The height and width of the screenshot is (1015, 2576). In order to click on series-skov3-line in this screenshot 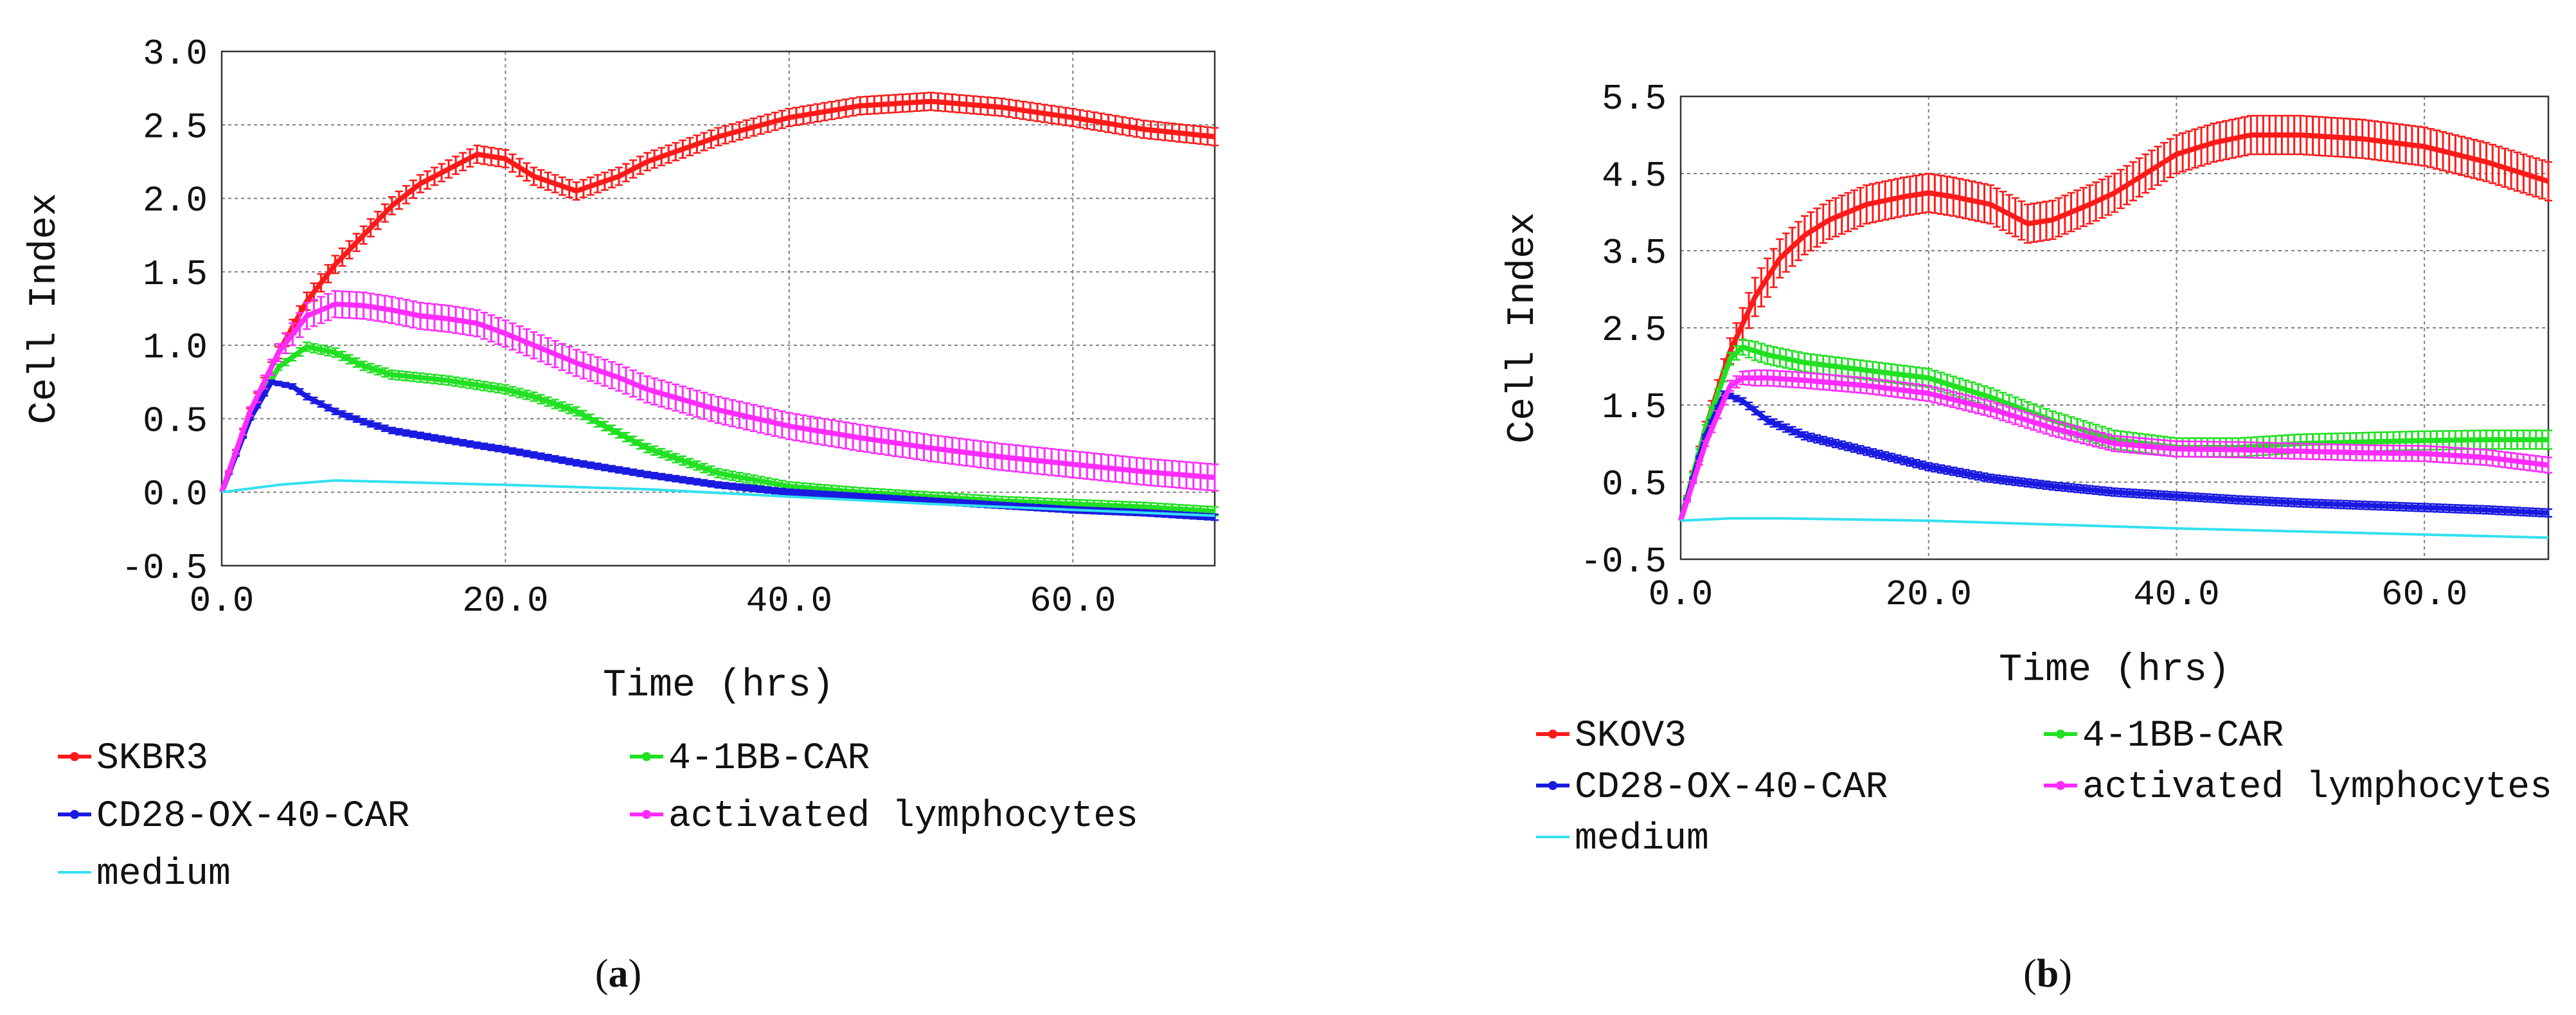, I will do `click(2114, 327)`.